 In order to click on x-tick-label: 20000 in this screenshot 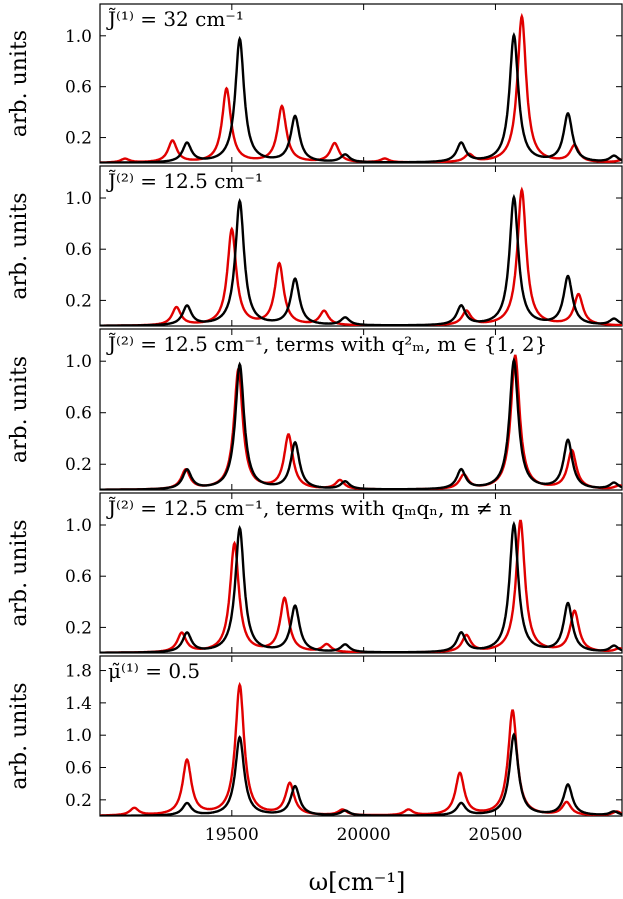, I will do `click(364, 835)`.